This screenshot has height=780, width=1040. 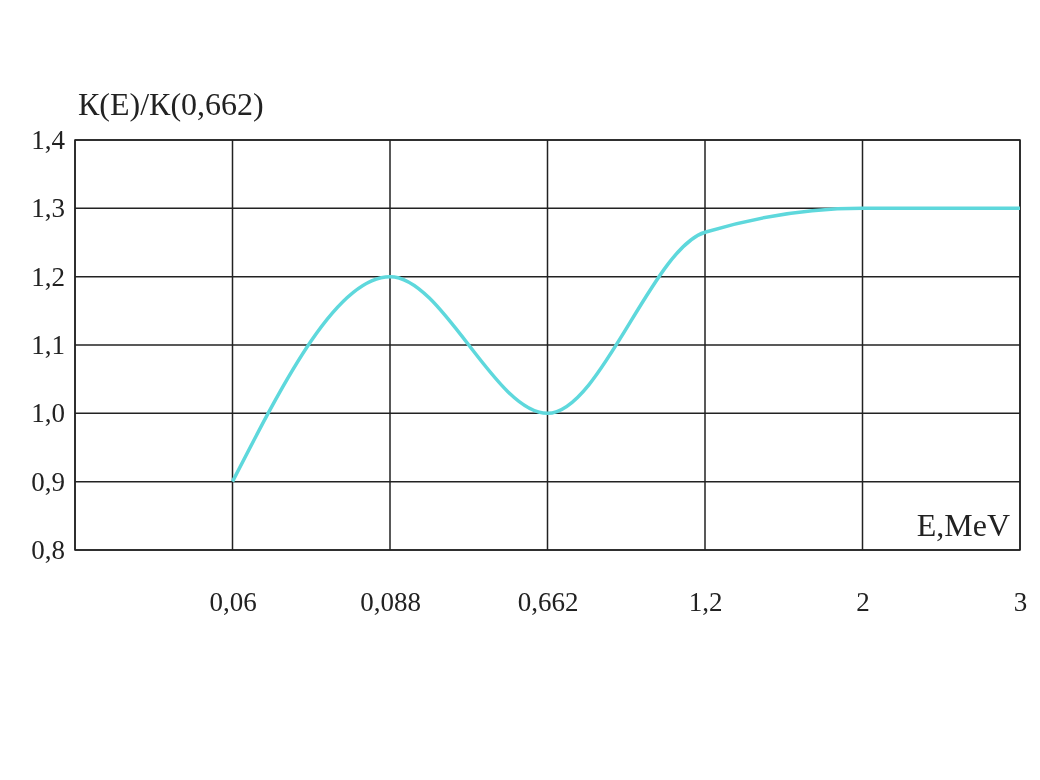 What do you see at coordinates (233, 602) in the screenshot?
I see `x-tick-label: 0,06` at bounding box center [233, 602].